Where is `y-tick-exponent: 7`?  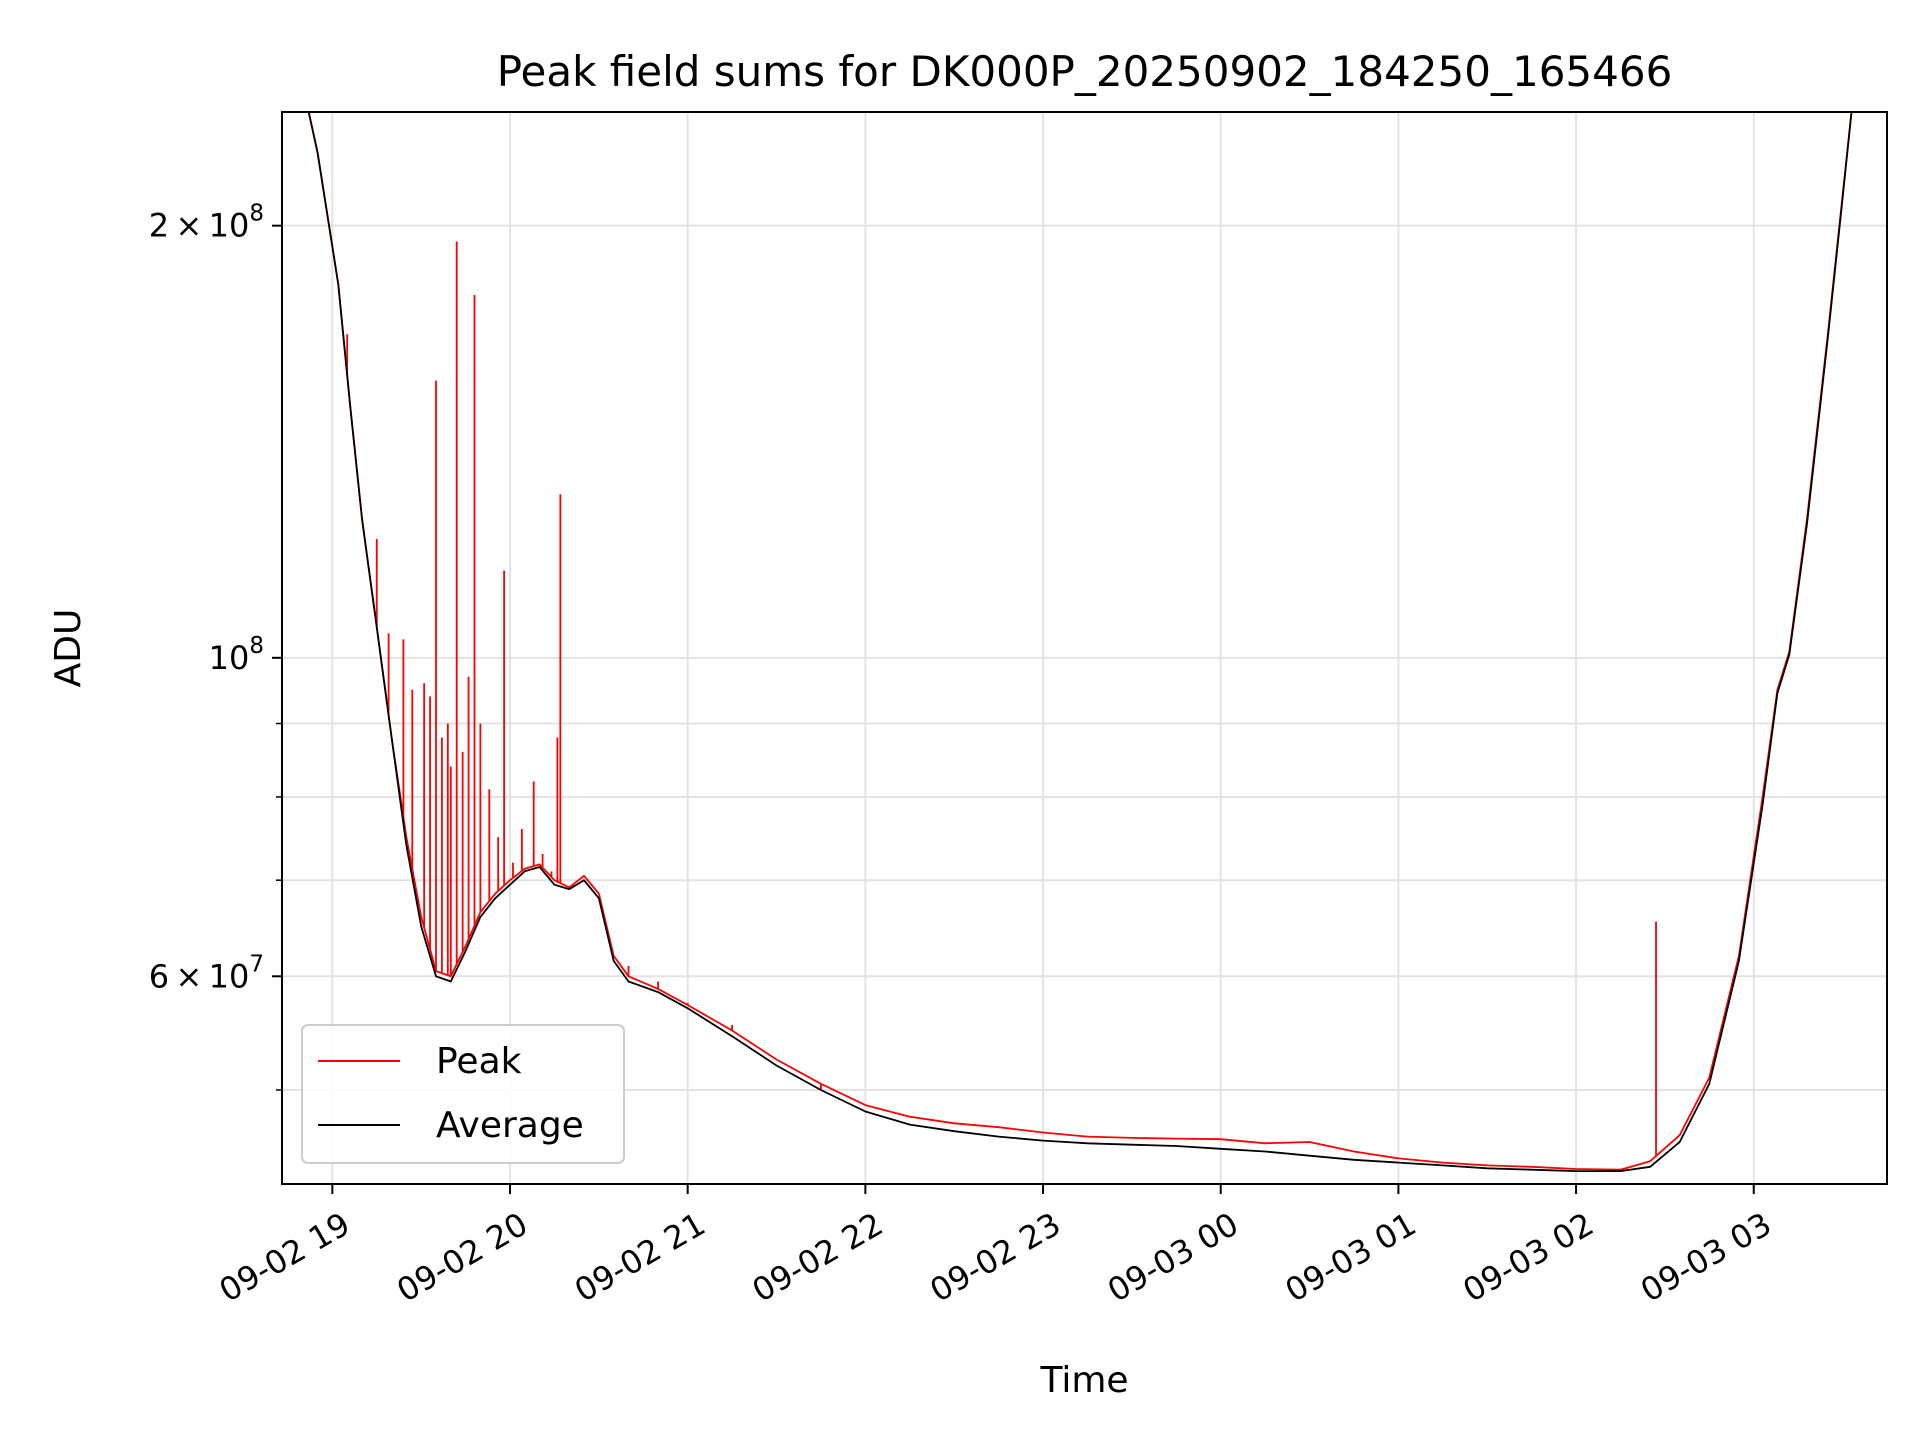 y-tick-exponent: 7 is located at coordinates (256, 964).